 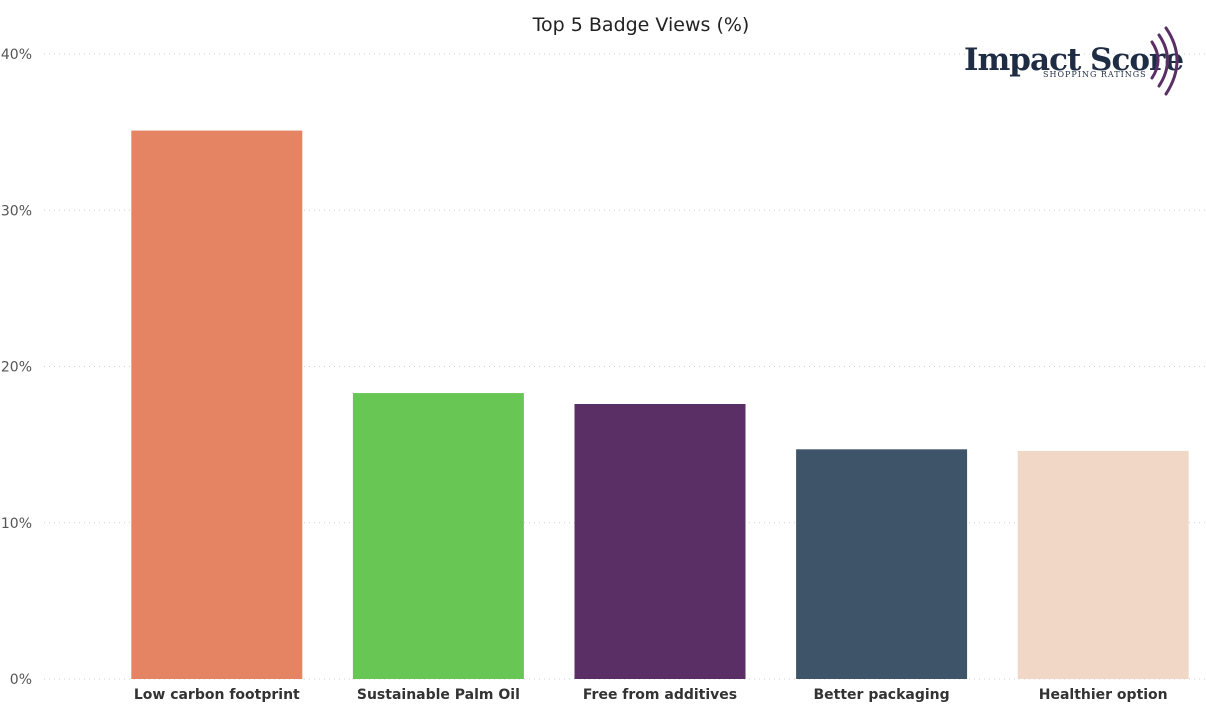 What do you see at coordinates (660, 695) in the screenshot?
I see `x-category-label: Free from additives` at bounding box center [660, 695].